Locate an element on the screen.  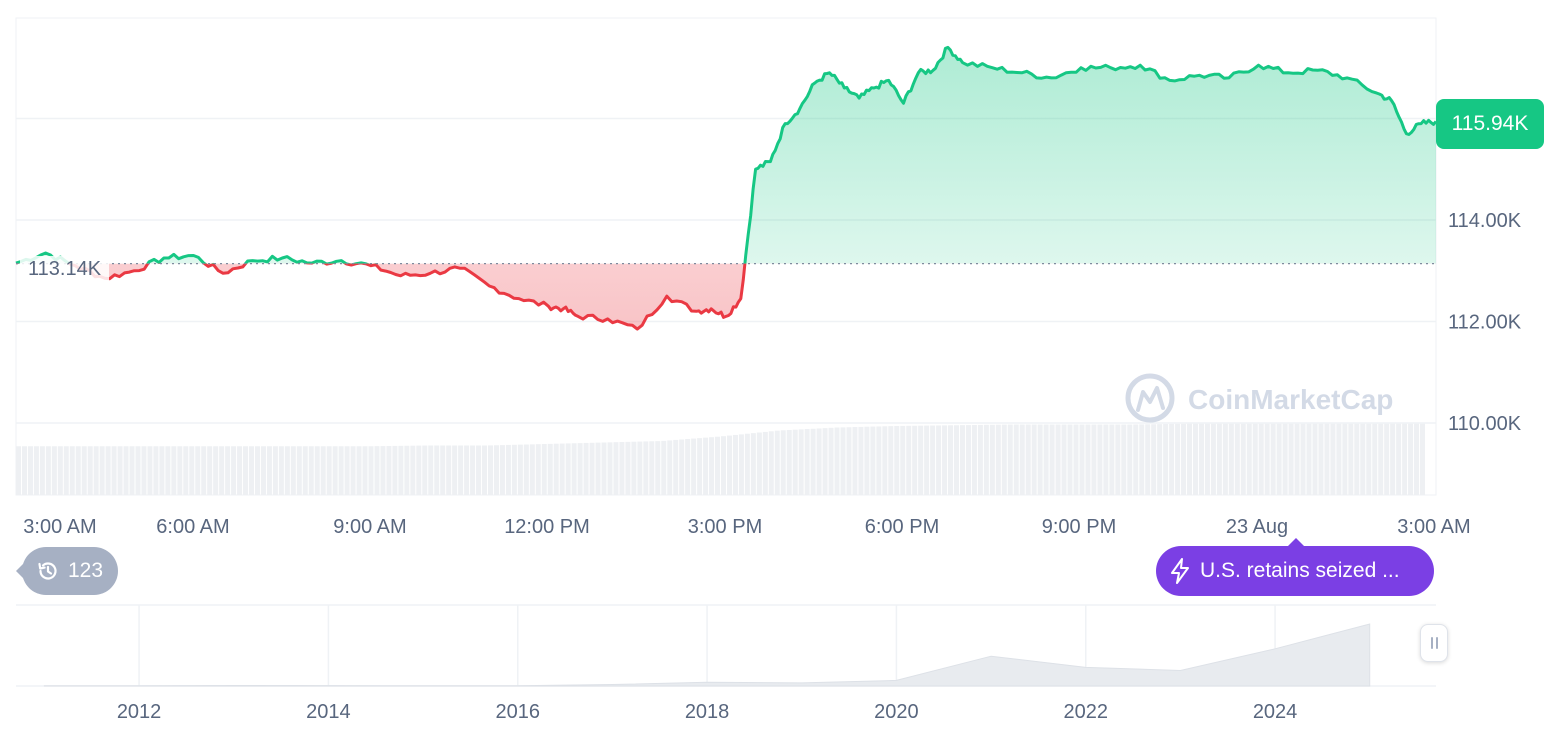
navigator-drag-handle is located at coordinates (1434, 643).